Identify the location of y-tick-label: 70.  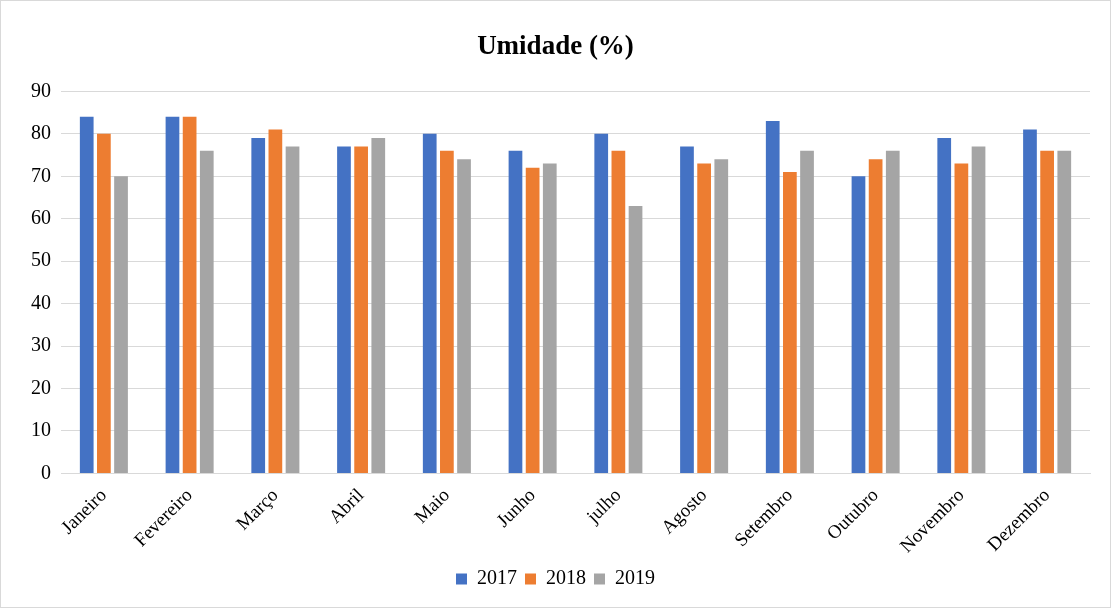
(41, 174).